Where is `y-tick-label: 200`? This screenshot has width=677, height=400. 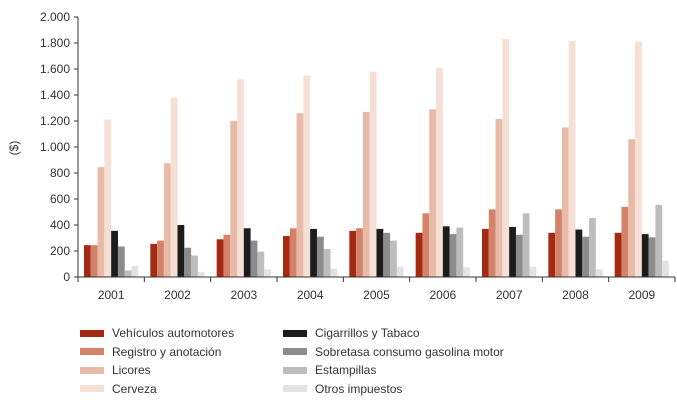 y-tick-label: 200 is located at coordinates (60, 251).